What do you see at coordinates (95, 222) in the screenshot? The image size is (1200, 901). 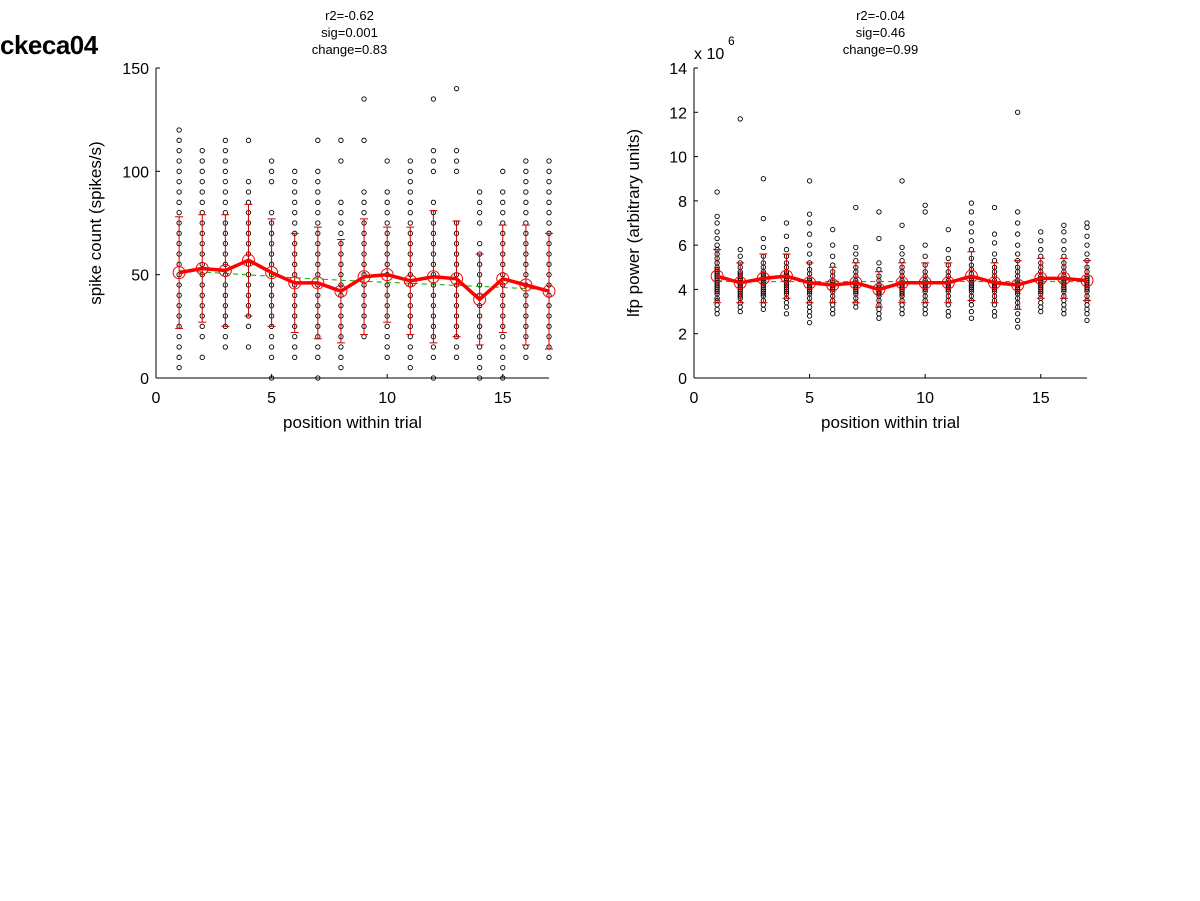 I see `y-axis-label: spike count (spikes/s)` at bounding box center [95, 222].